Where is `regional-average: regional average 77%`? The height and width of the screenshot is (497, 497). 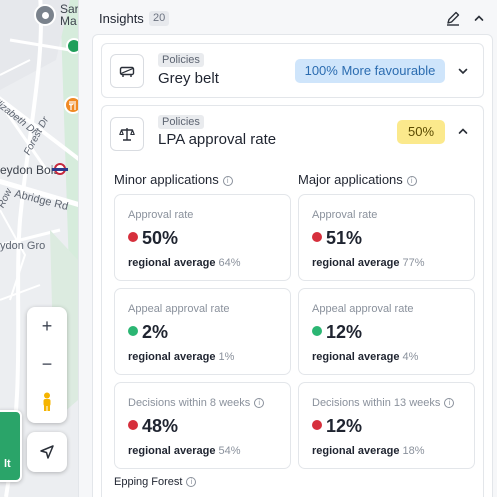
regional-average: regional average 77% is located at coordinates (368, 263).